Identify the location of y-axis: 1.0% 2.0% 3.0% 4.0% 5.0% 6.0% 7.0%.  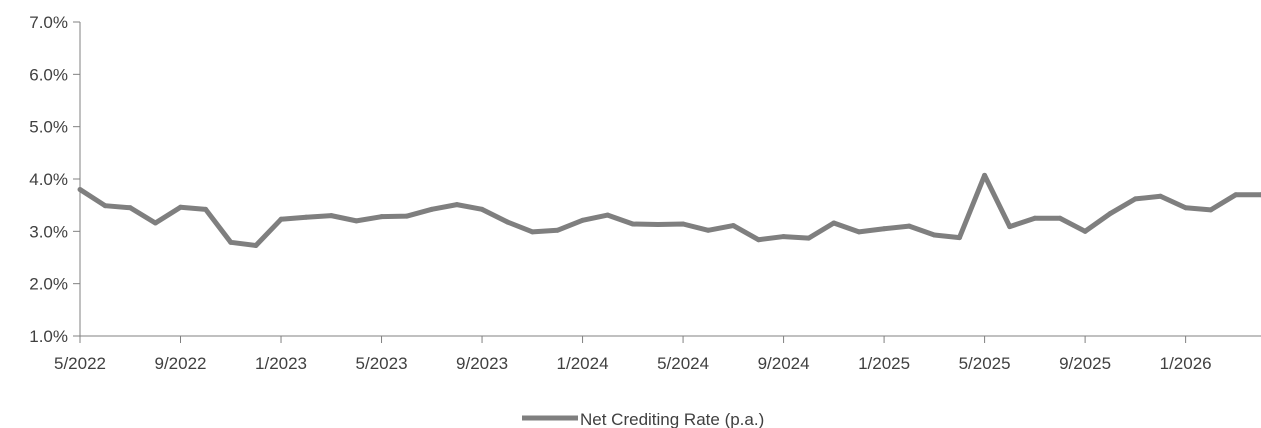
(55, 179).